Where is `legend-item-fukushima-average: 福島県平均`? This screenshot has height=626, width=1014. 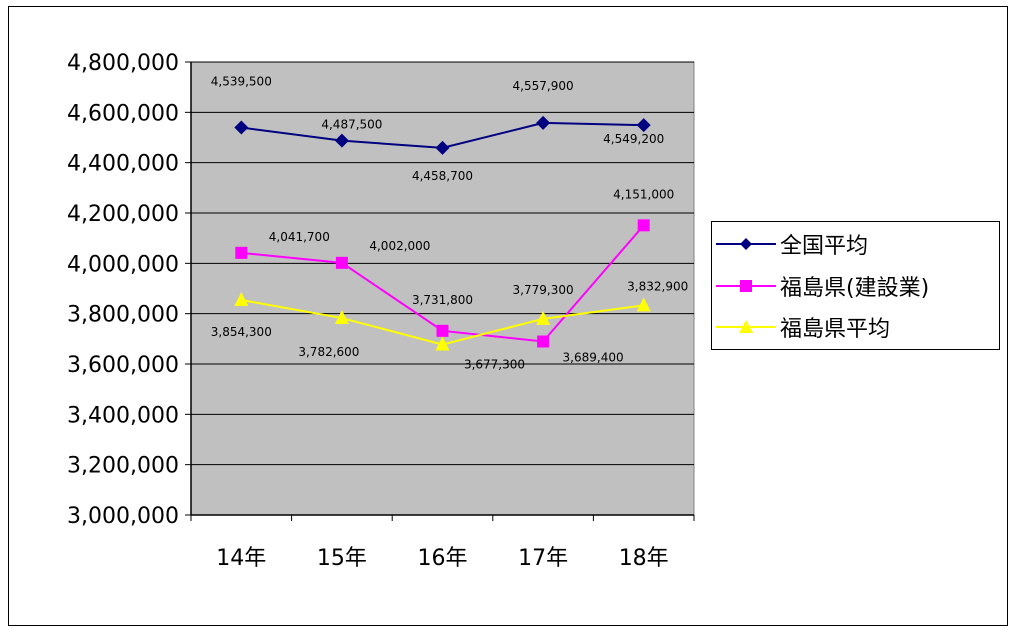 legend-item-fukushima-average: 福島県平均 is located at coordinates (801, 327).